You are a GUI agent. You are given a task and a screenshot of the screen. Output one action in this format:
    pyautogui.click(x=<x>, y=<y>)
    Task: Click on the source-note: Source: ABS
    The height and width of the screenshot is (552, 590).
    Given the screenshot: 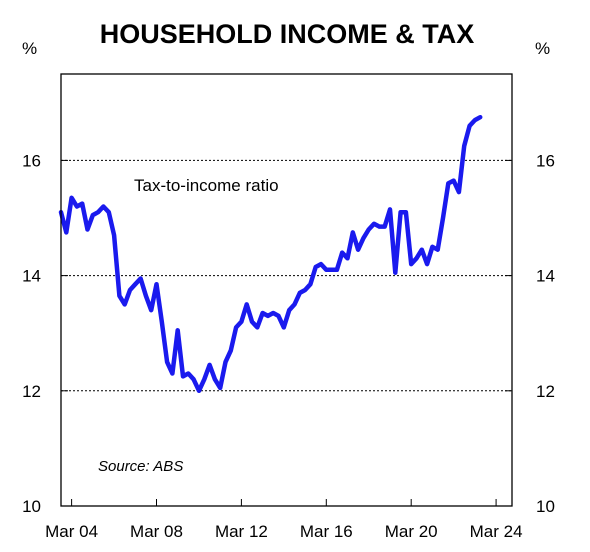 What is the action you would take?
    pyautogui.click(x=140, y=466)
    